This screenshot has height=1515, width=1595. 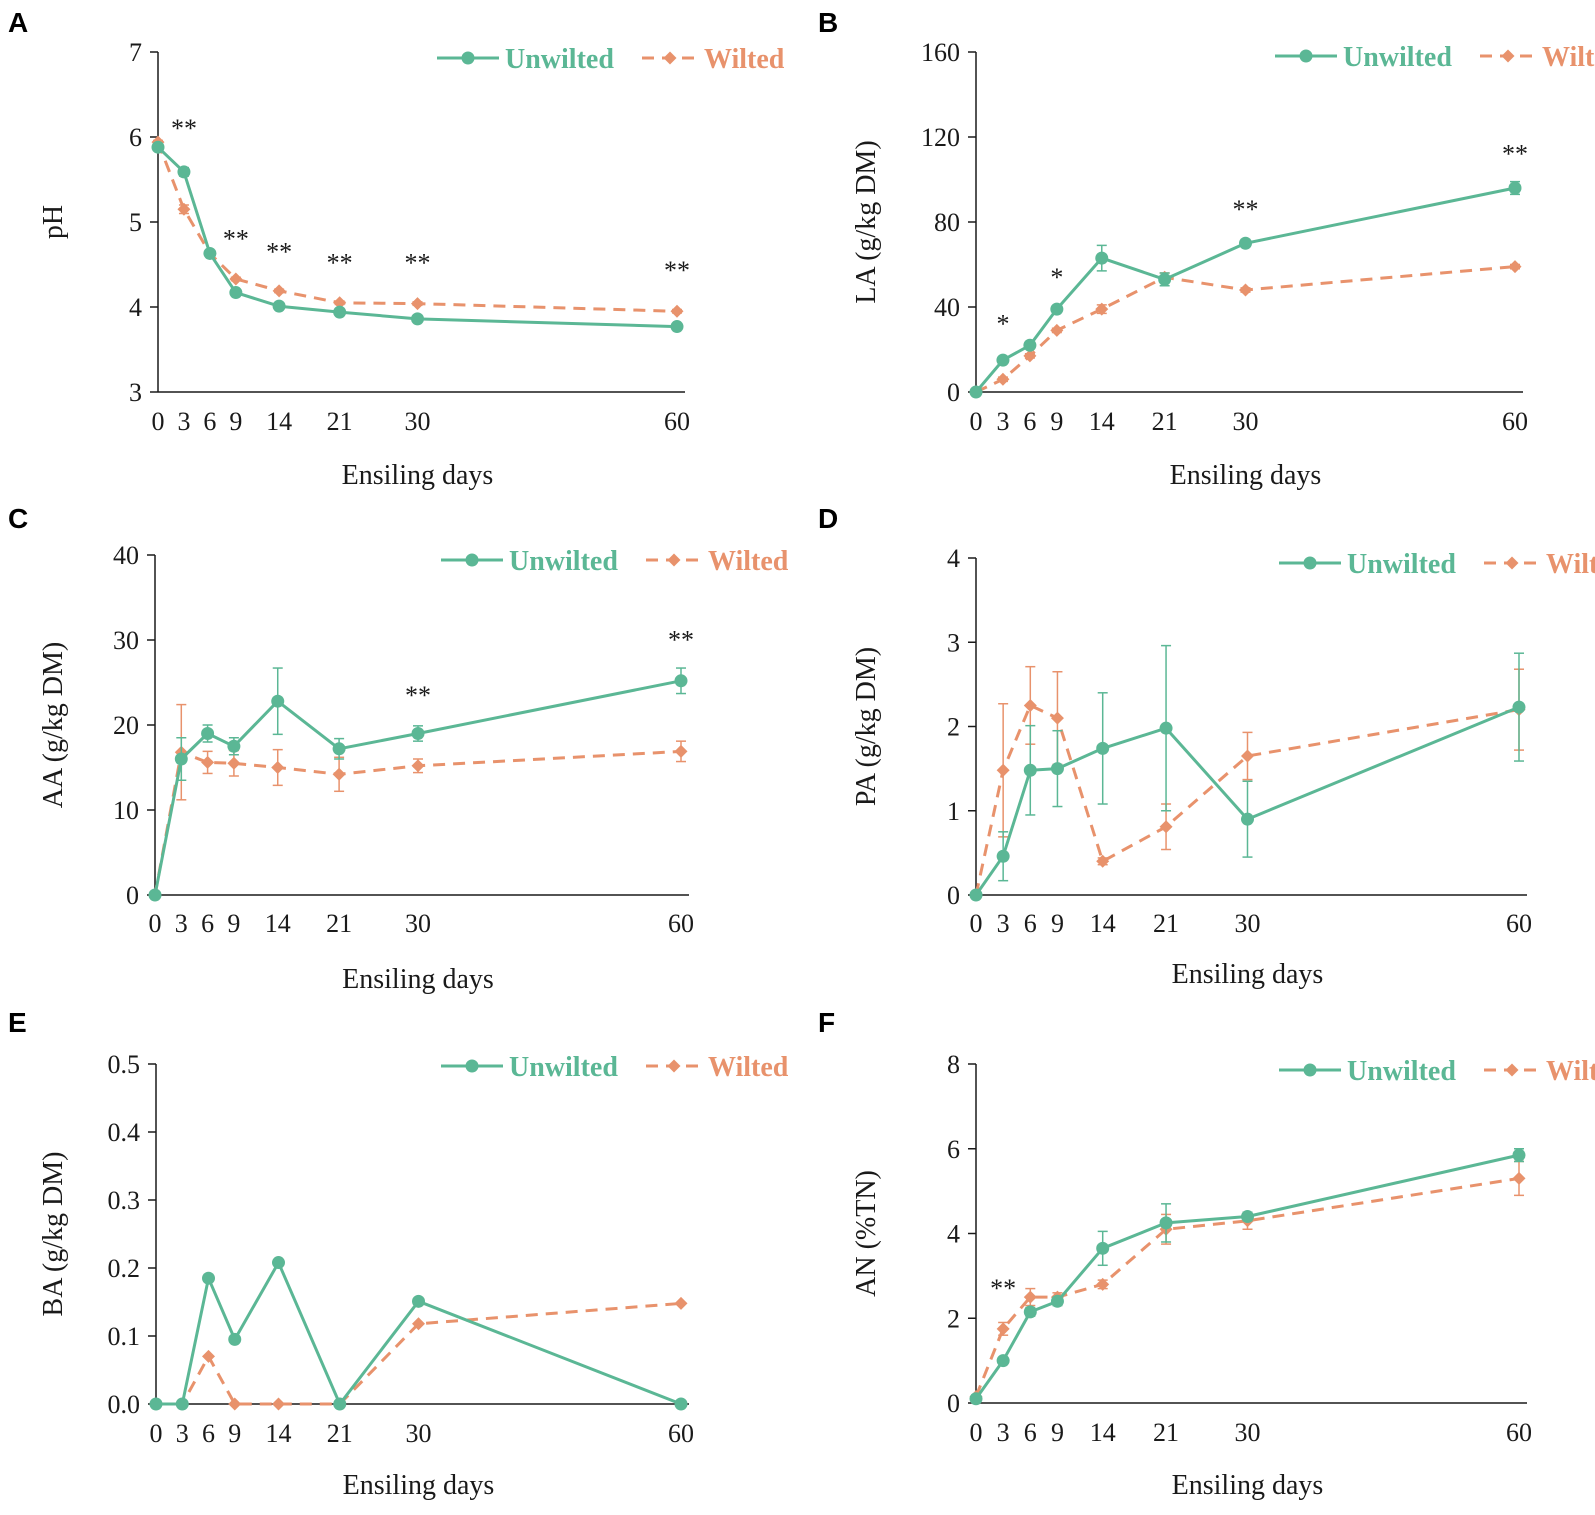 I want to click on y-tick-label: 6, so click(x=135, y=137).